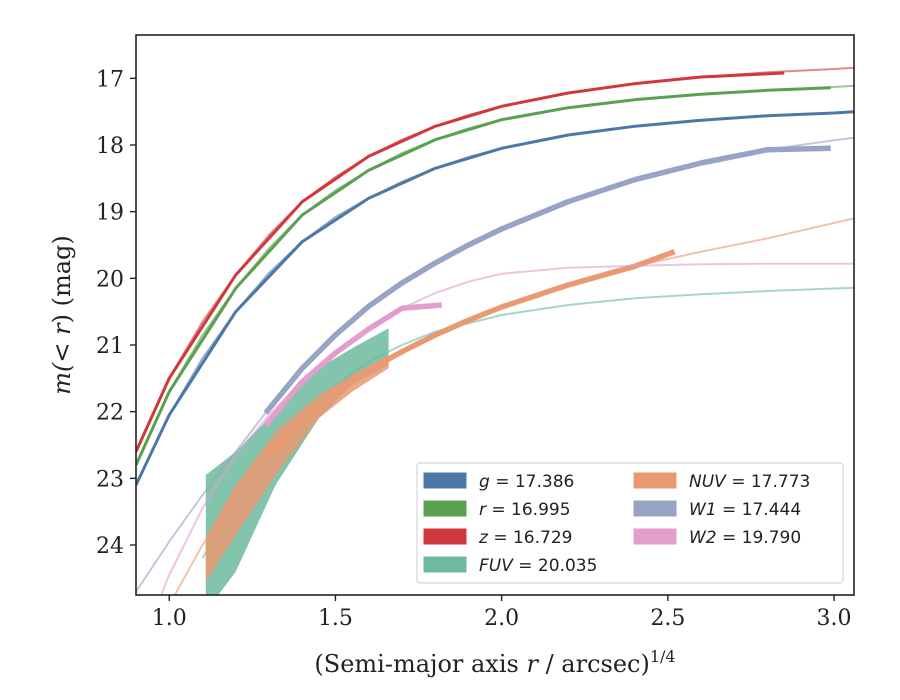 The height and width of the screenshot is (700, 900). What do you see at coordinates (445, 564) in the screenshot?
I see `legend-swatch-fuv` at bounding box center [445, 564].